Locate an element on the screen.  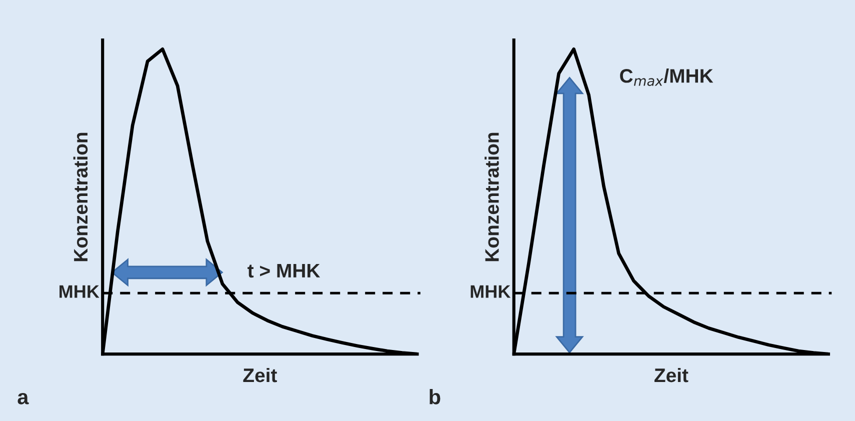
annotation: C$_{max}$/MHK is located at coordinates (667, 77).